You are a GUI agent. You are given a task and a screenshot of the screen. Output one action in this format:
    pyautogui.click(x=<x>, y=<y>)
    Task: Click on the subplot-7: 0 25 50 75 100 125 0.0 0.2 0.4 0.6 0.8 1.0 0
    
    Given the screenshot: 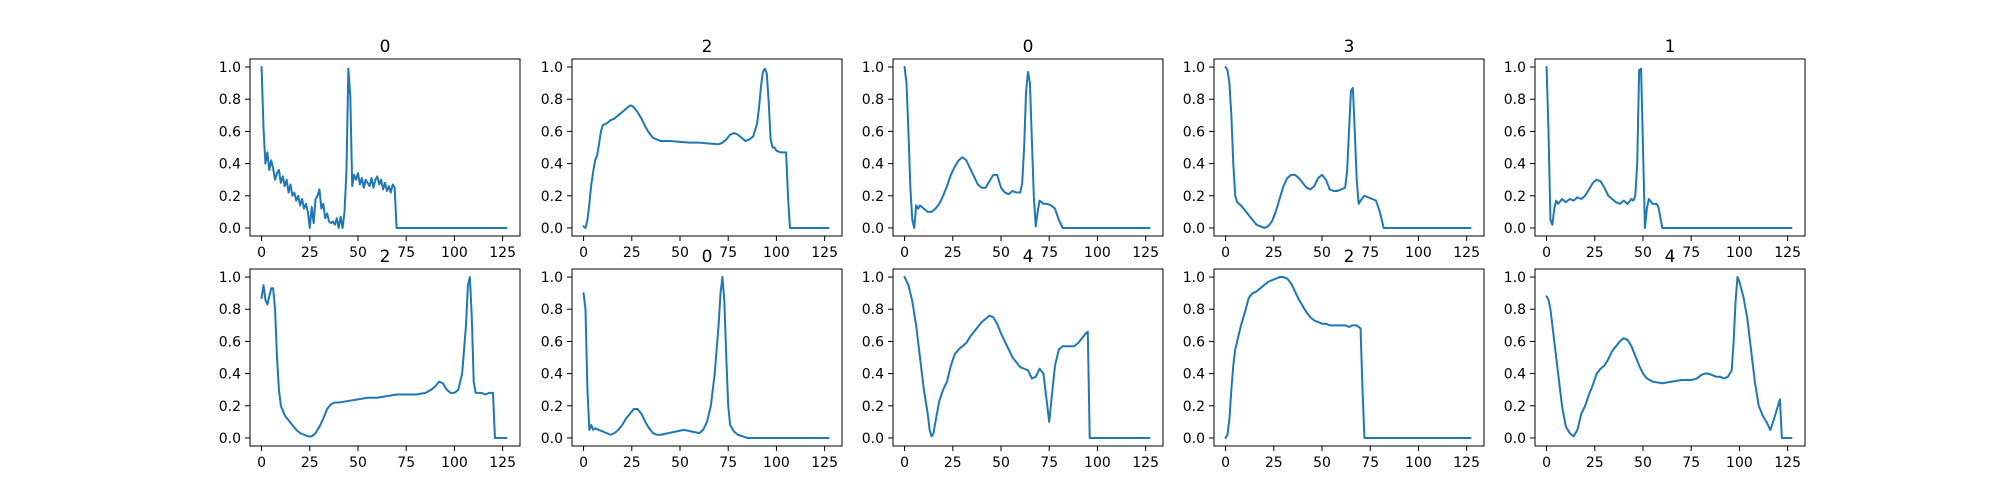 What is the action you would take?
    pyautogui.click(x=692, y=359)
    